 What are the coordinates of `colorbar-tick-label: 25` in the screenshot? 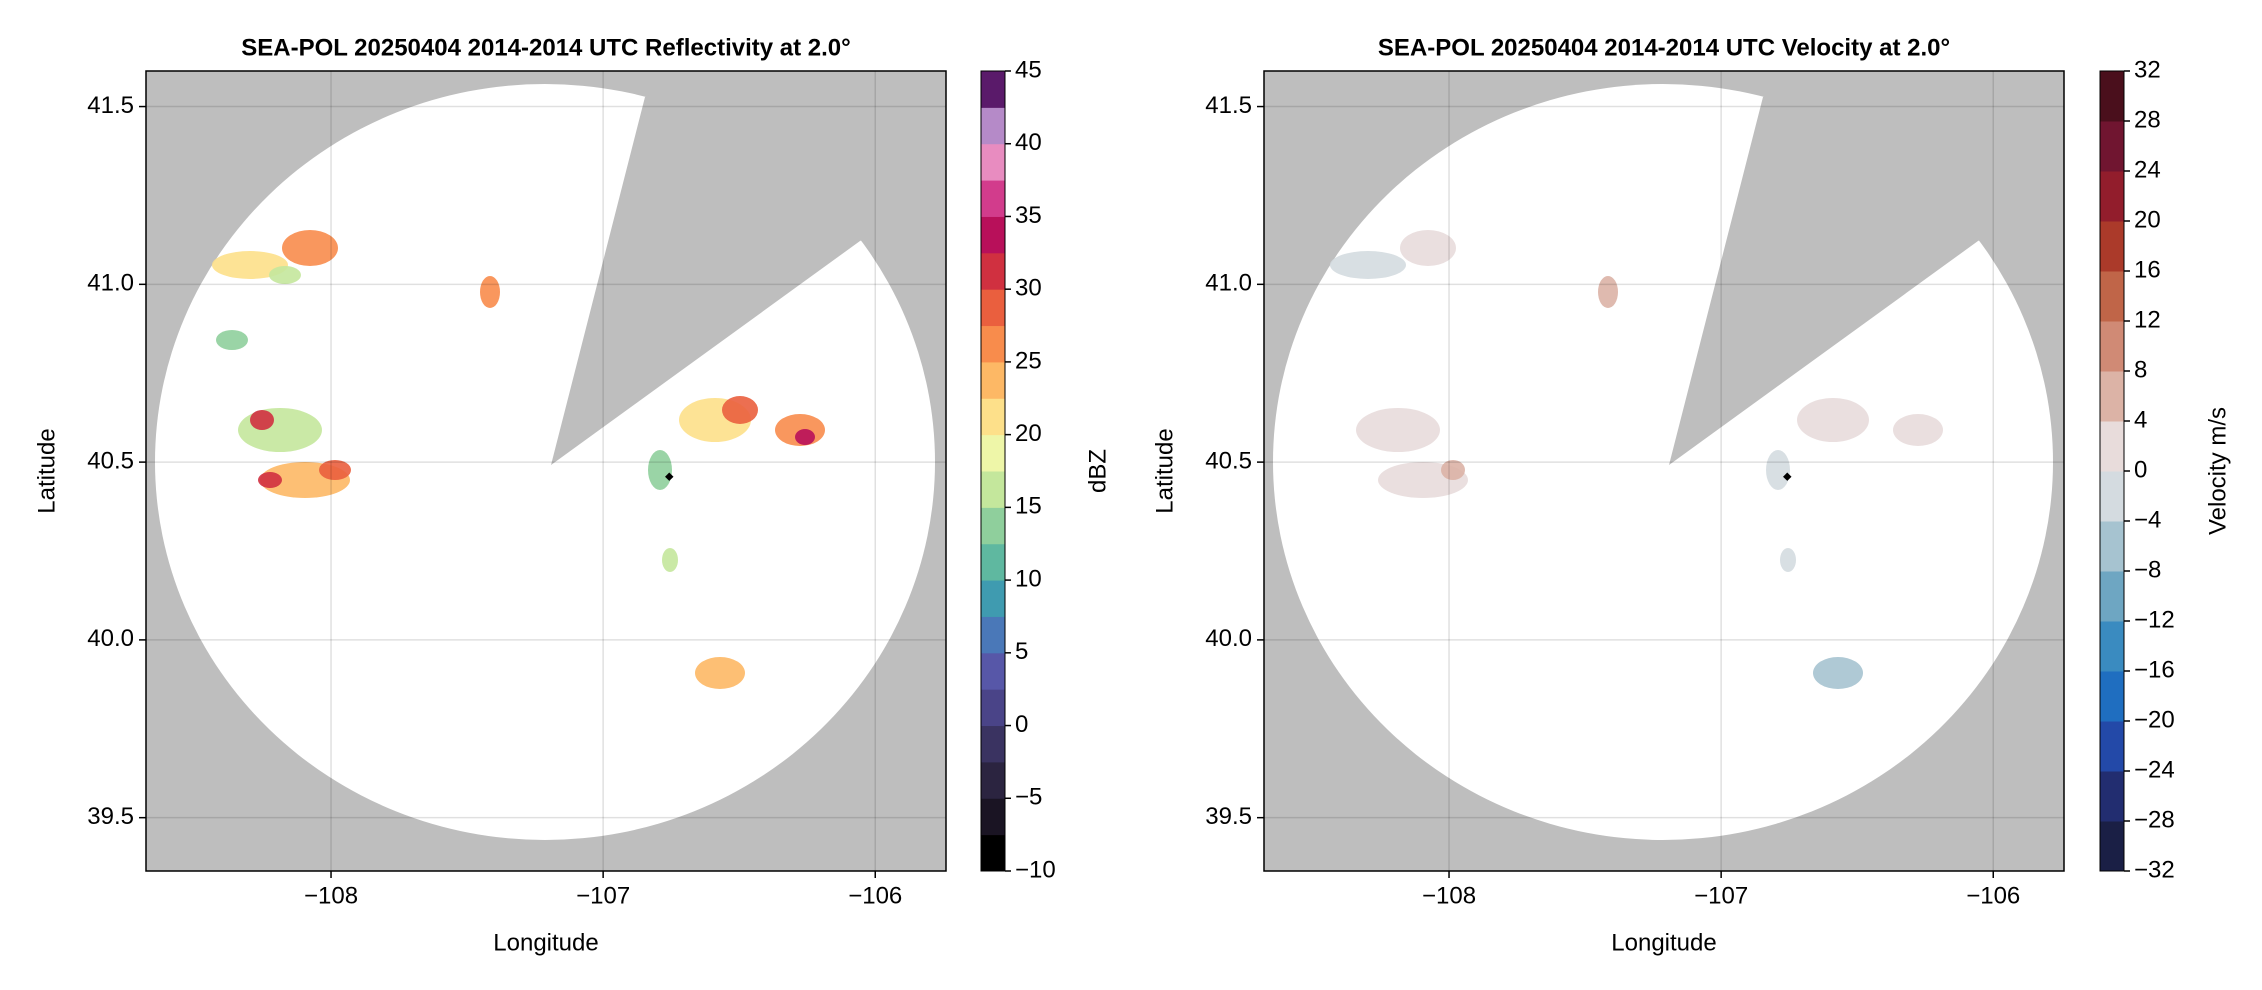 It's located at (1028, 360).